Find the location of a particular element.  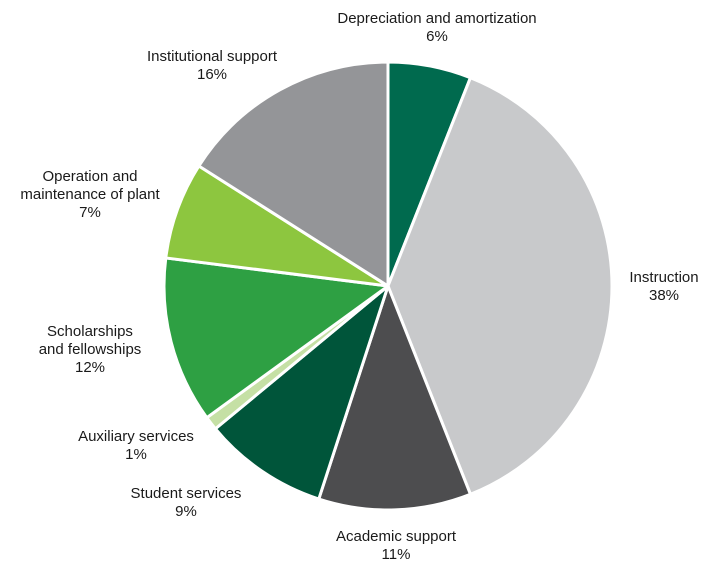

slice-label-5: Auxiliary services 1% is located at coordinates (136, 445).